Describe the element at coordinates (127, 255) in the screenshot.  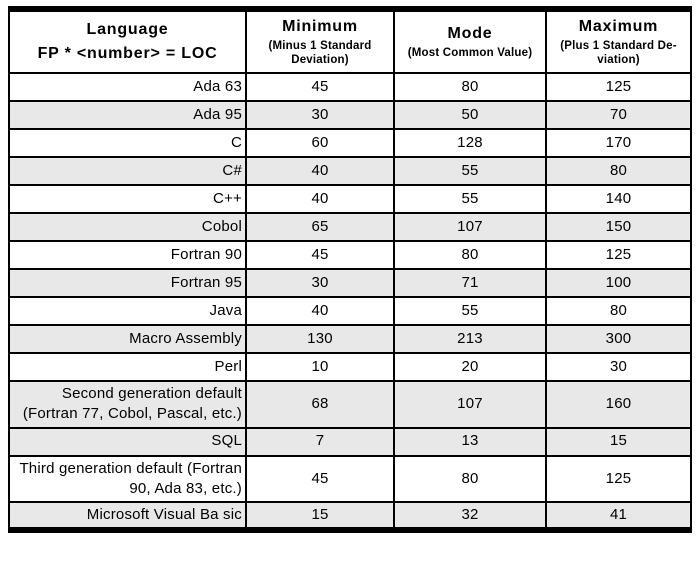
I see `language-cell: Fortran 90` at that location.